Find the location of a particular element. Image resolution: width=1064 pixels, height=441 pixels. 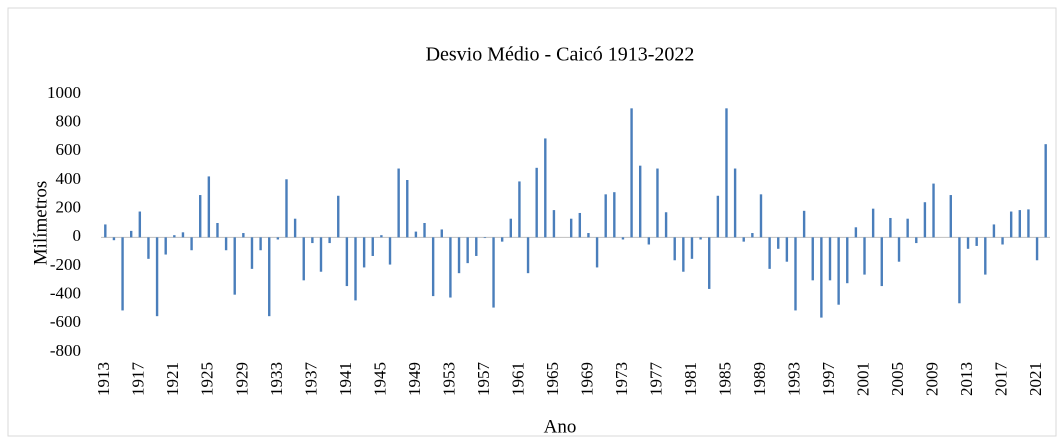

x-tick-label: 1941 is located at coordinates (345, 379).